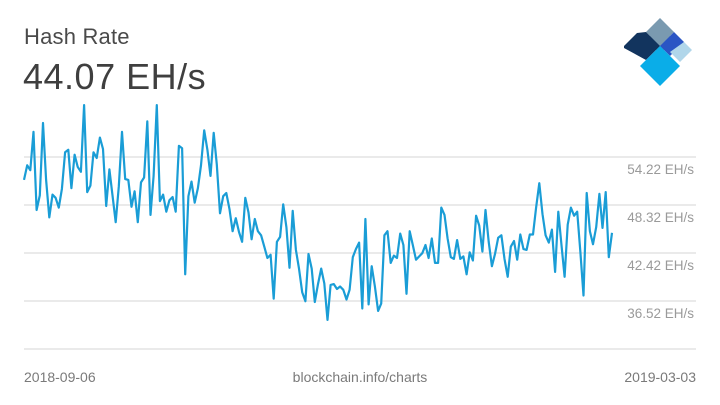  Describe the element at coordinates (660, 265) in the screenshot. I see `y-tick-label: 42.42 EH/s` at that location.